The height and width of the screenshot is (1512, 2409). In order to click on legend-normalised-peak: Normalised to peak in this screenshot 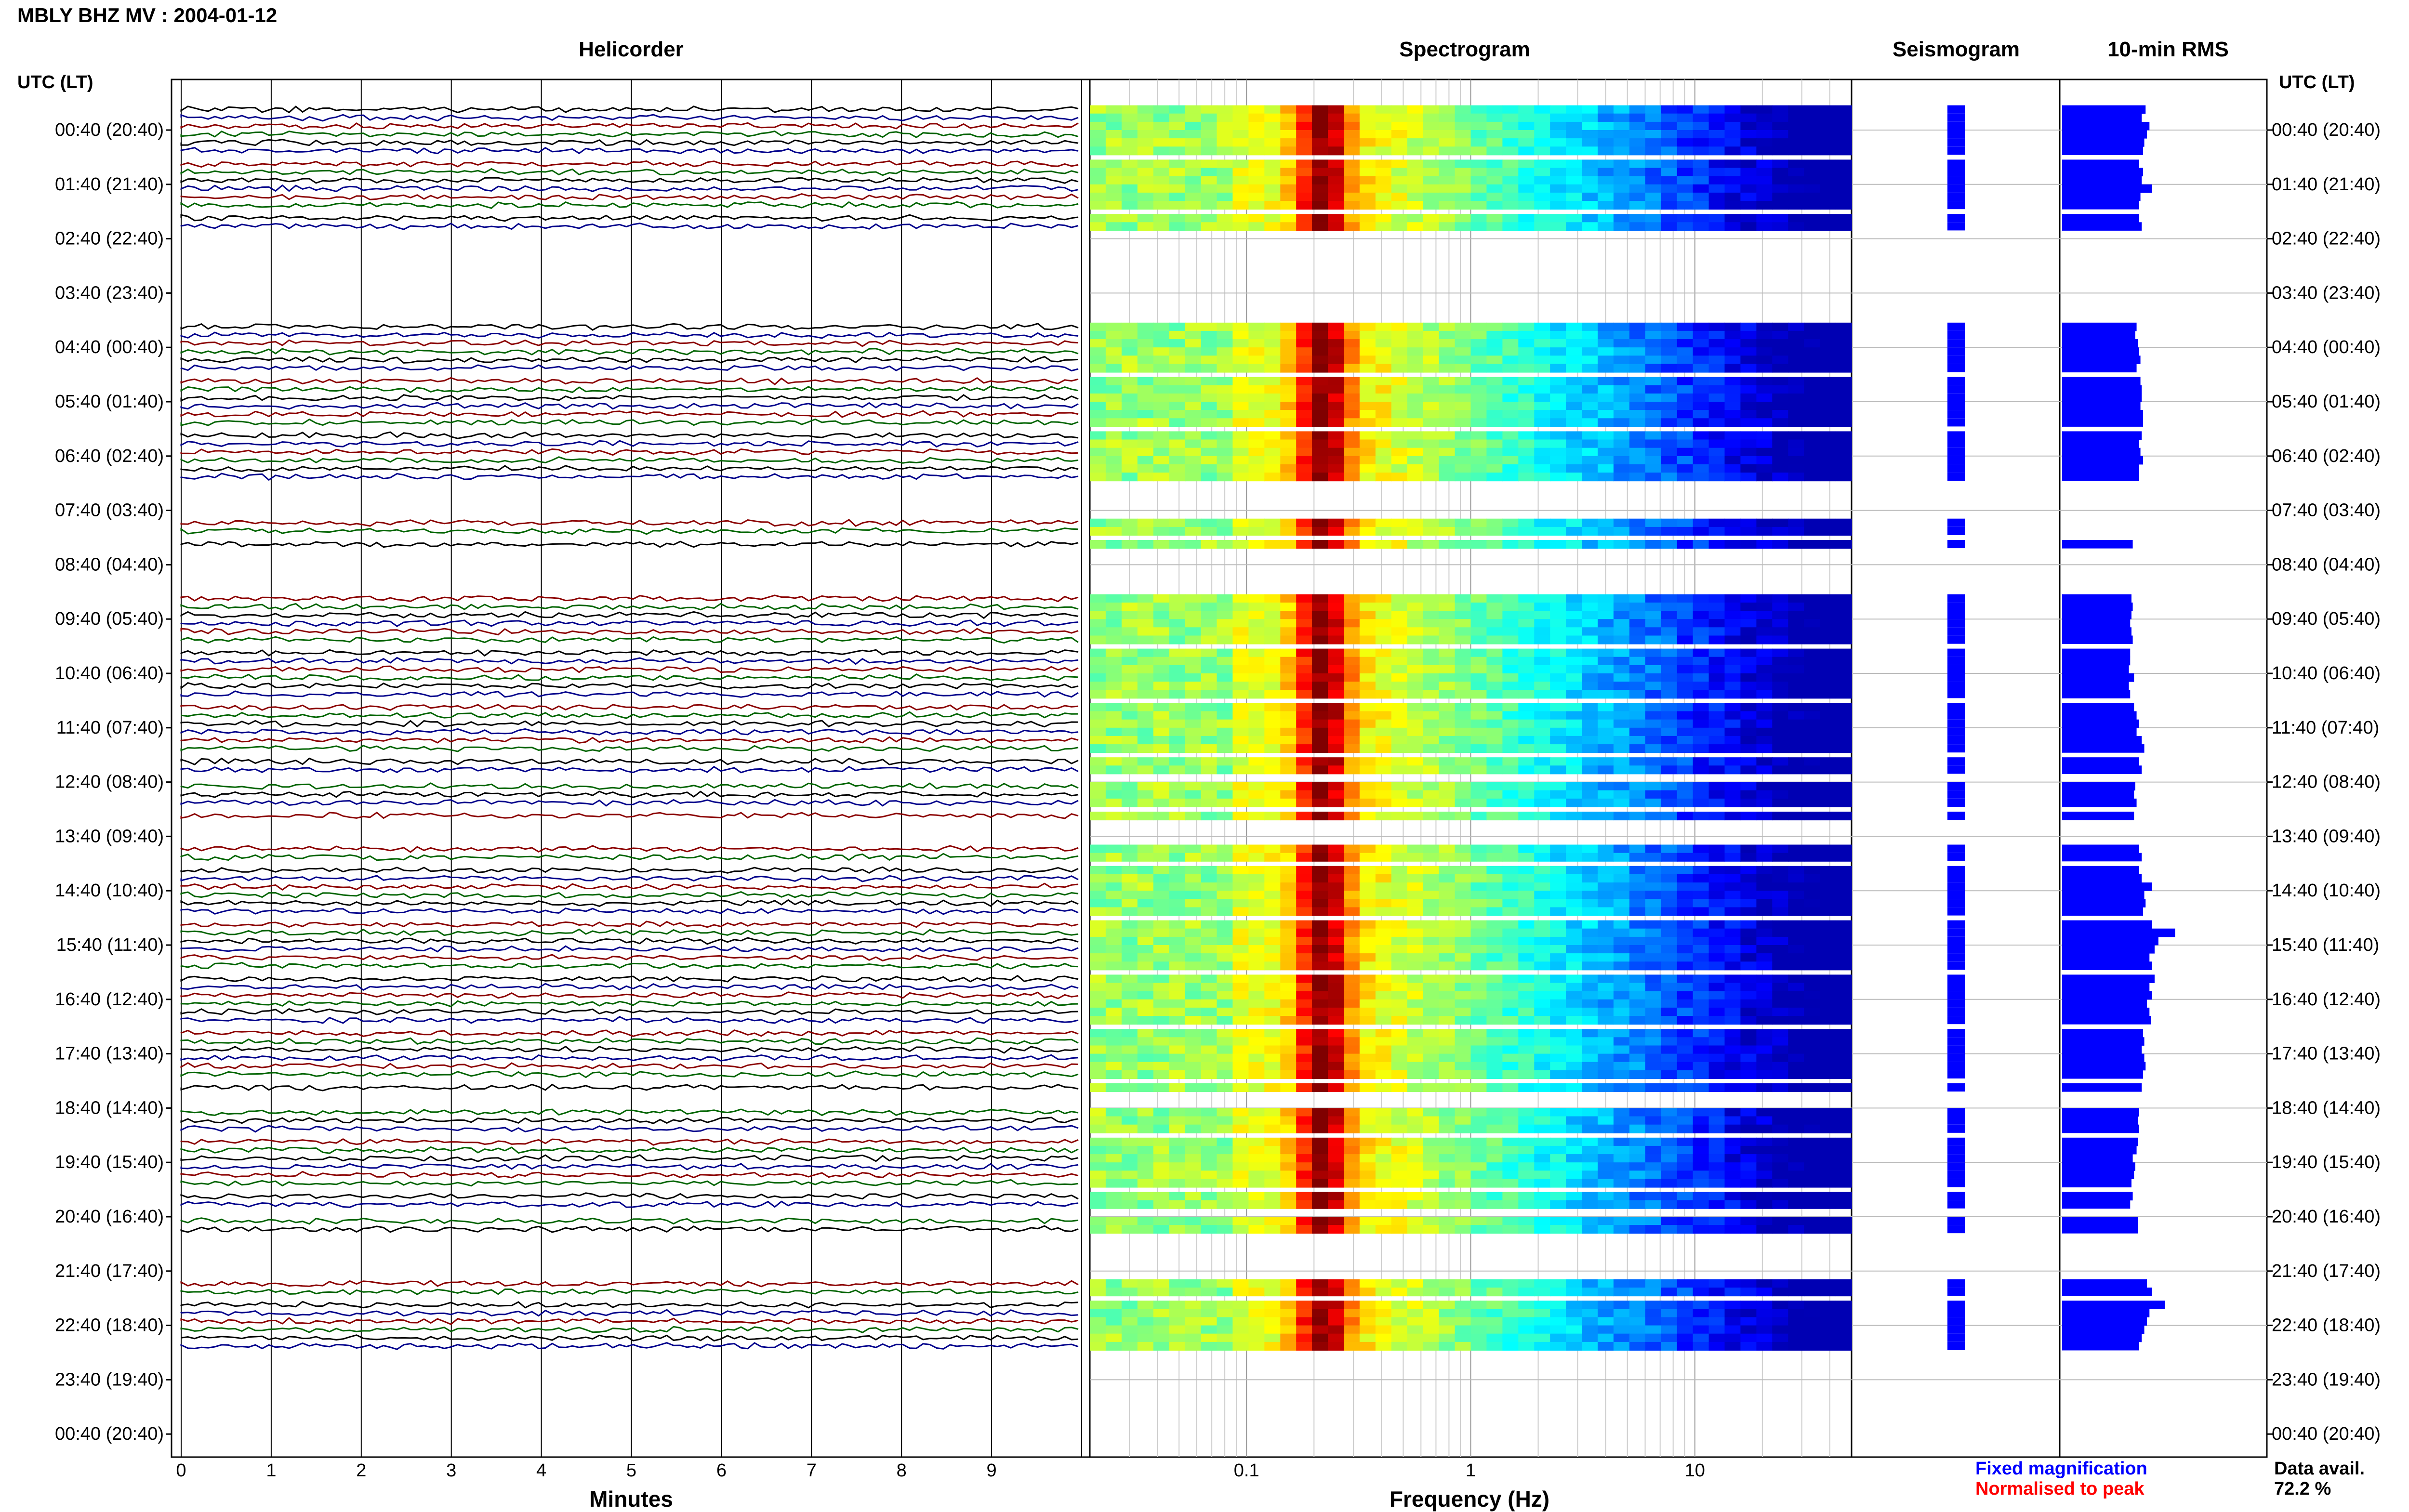, I will do `click(2059, 1489)`.